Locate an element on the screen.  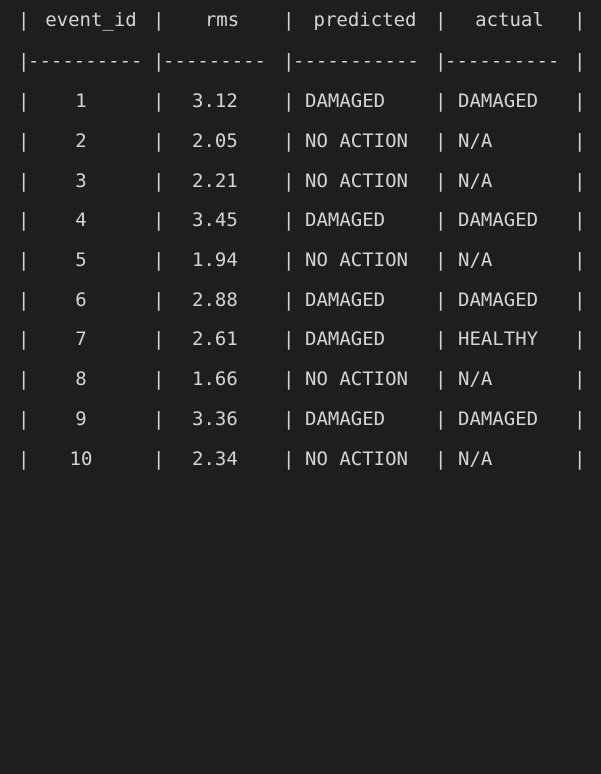
cell-rms: 1.66 is located at coordinates (215, 379).